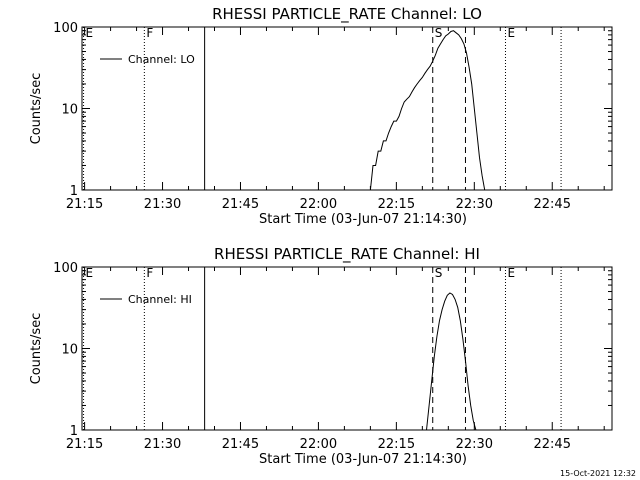 The image size is (640, 480). Describe the element at coordinates (160, 299) in the screenshot. I see `legend-label: Channel: HI` at that location.